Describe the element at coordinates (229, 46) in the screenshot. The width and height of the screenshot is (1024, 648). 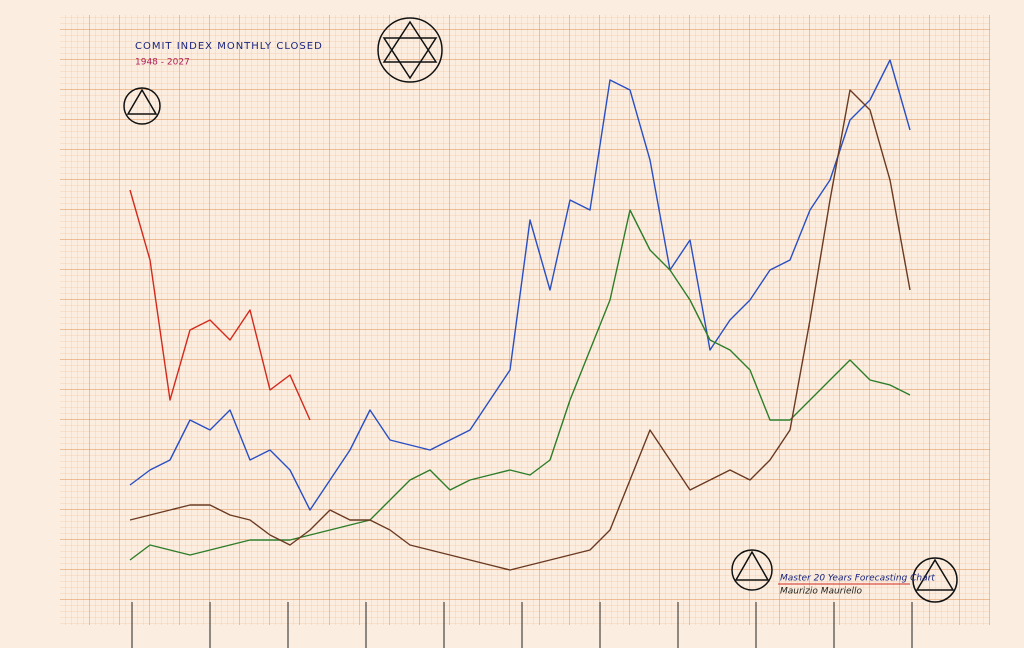
I see `chart-title: COMIT INDEX MONTHLY CLOSED` at that location.